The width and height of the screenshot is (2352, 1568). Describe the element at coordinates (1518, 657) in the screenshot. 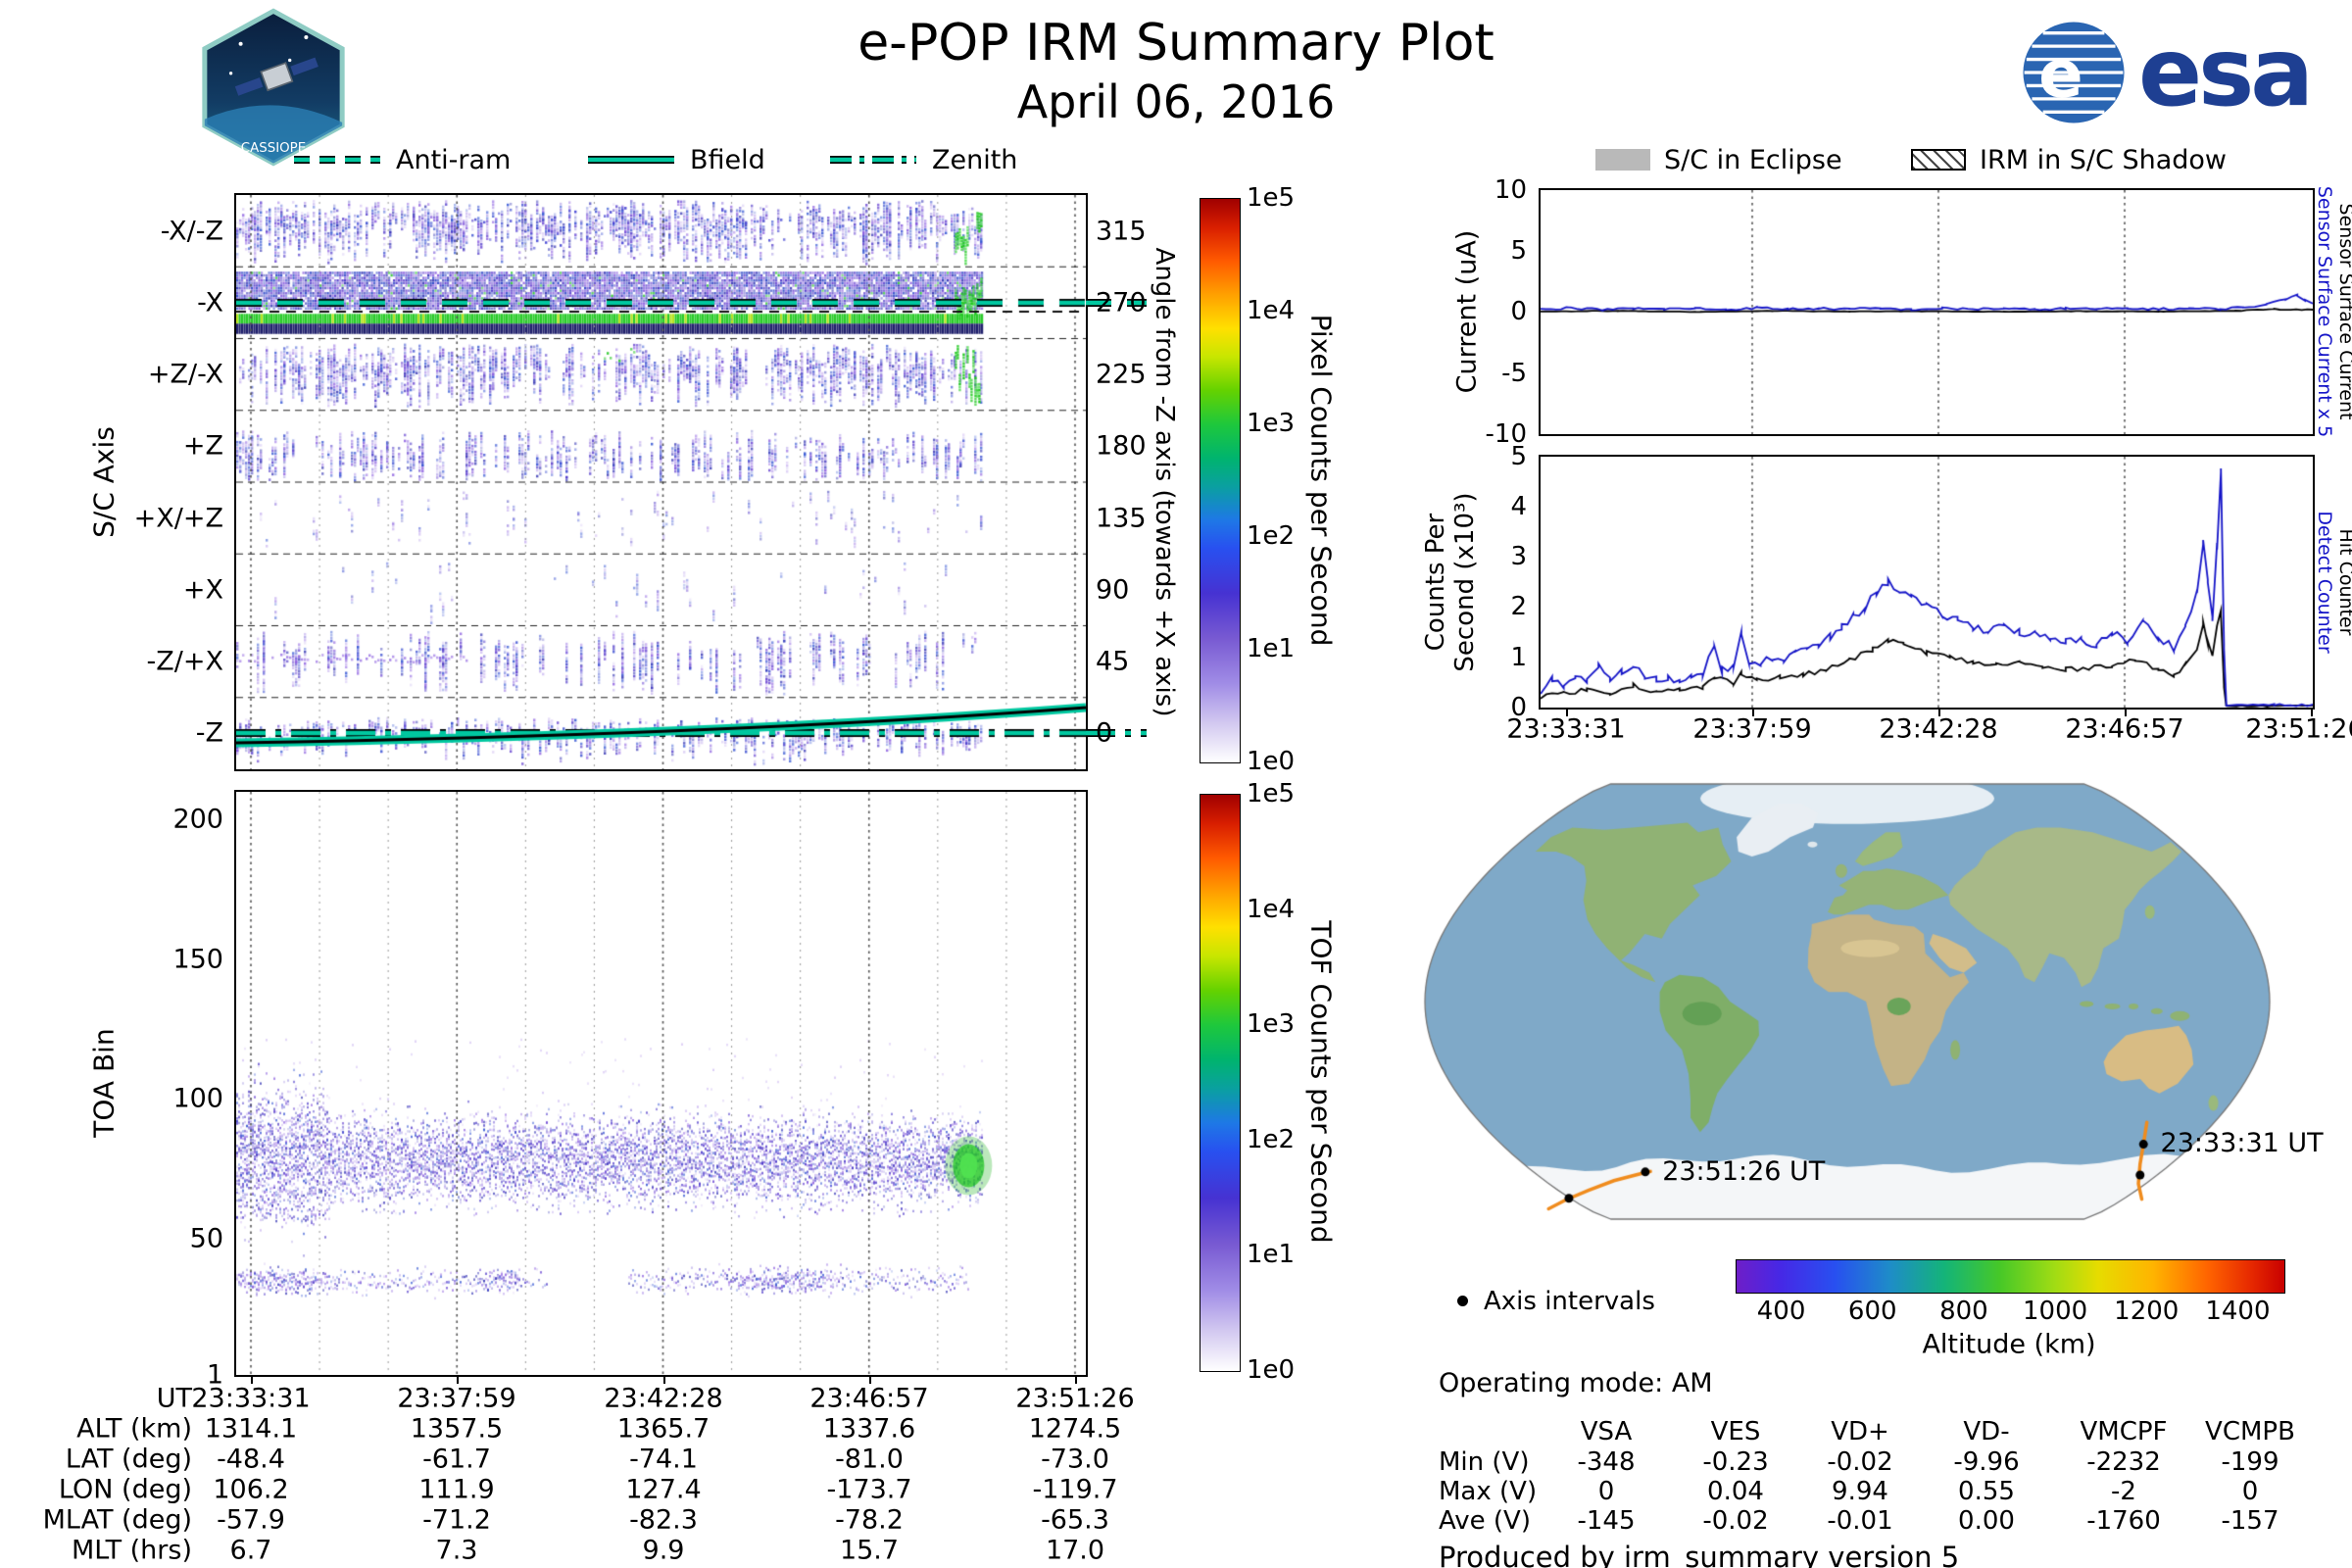

I see `counts-ytick: 1` at that location.